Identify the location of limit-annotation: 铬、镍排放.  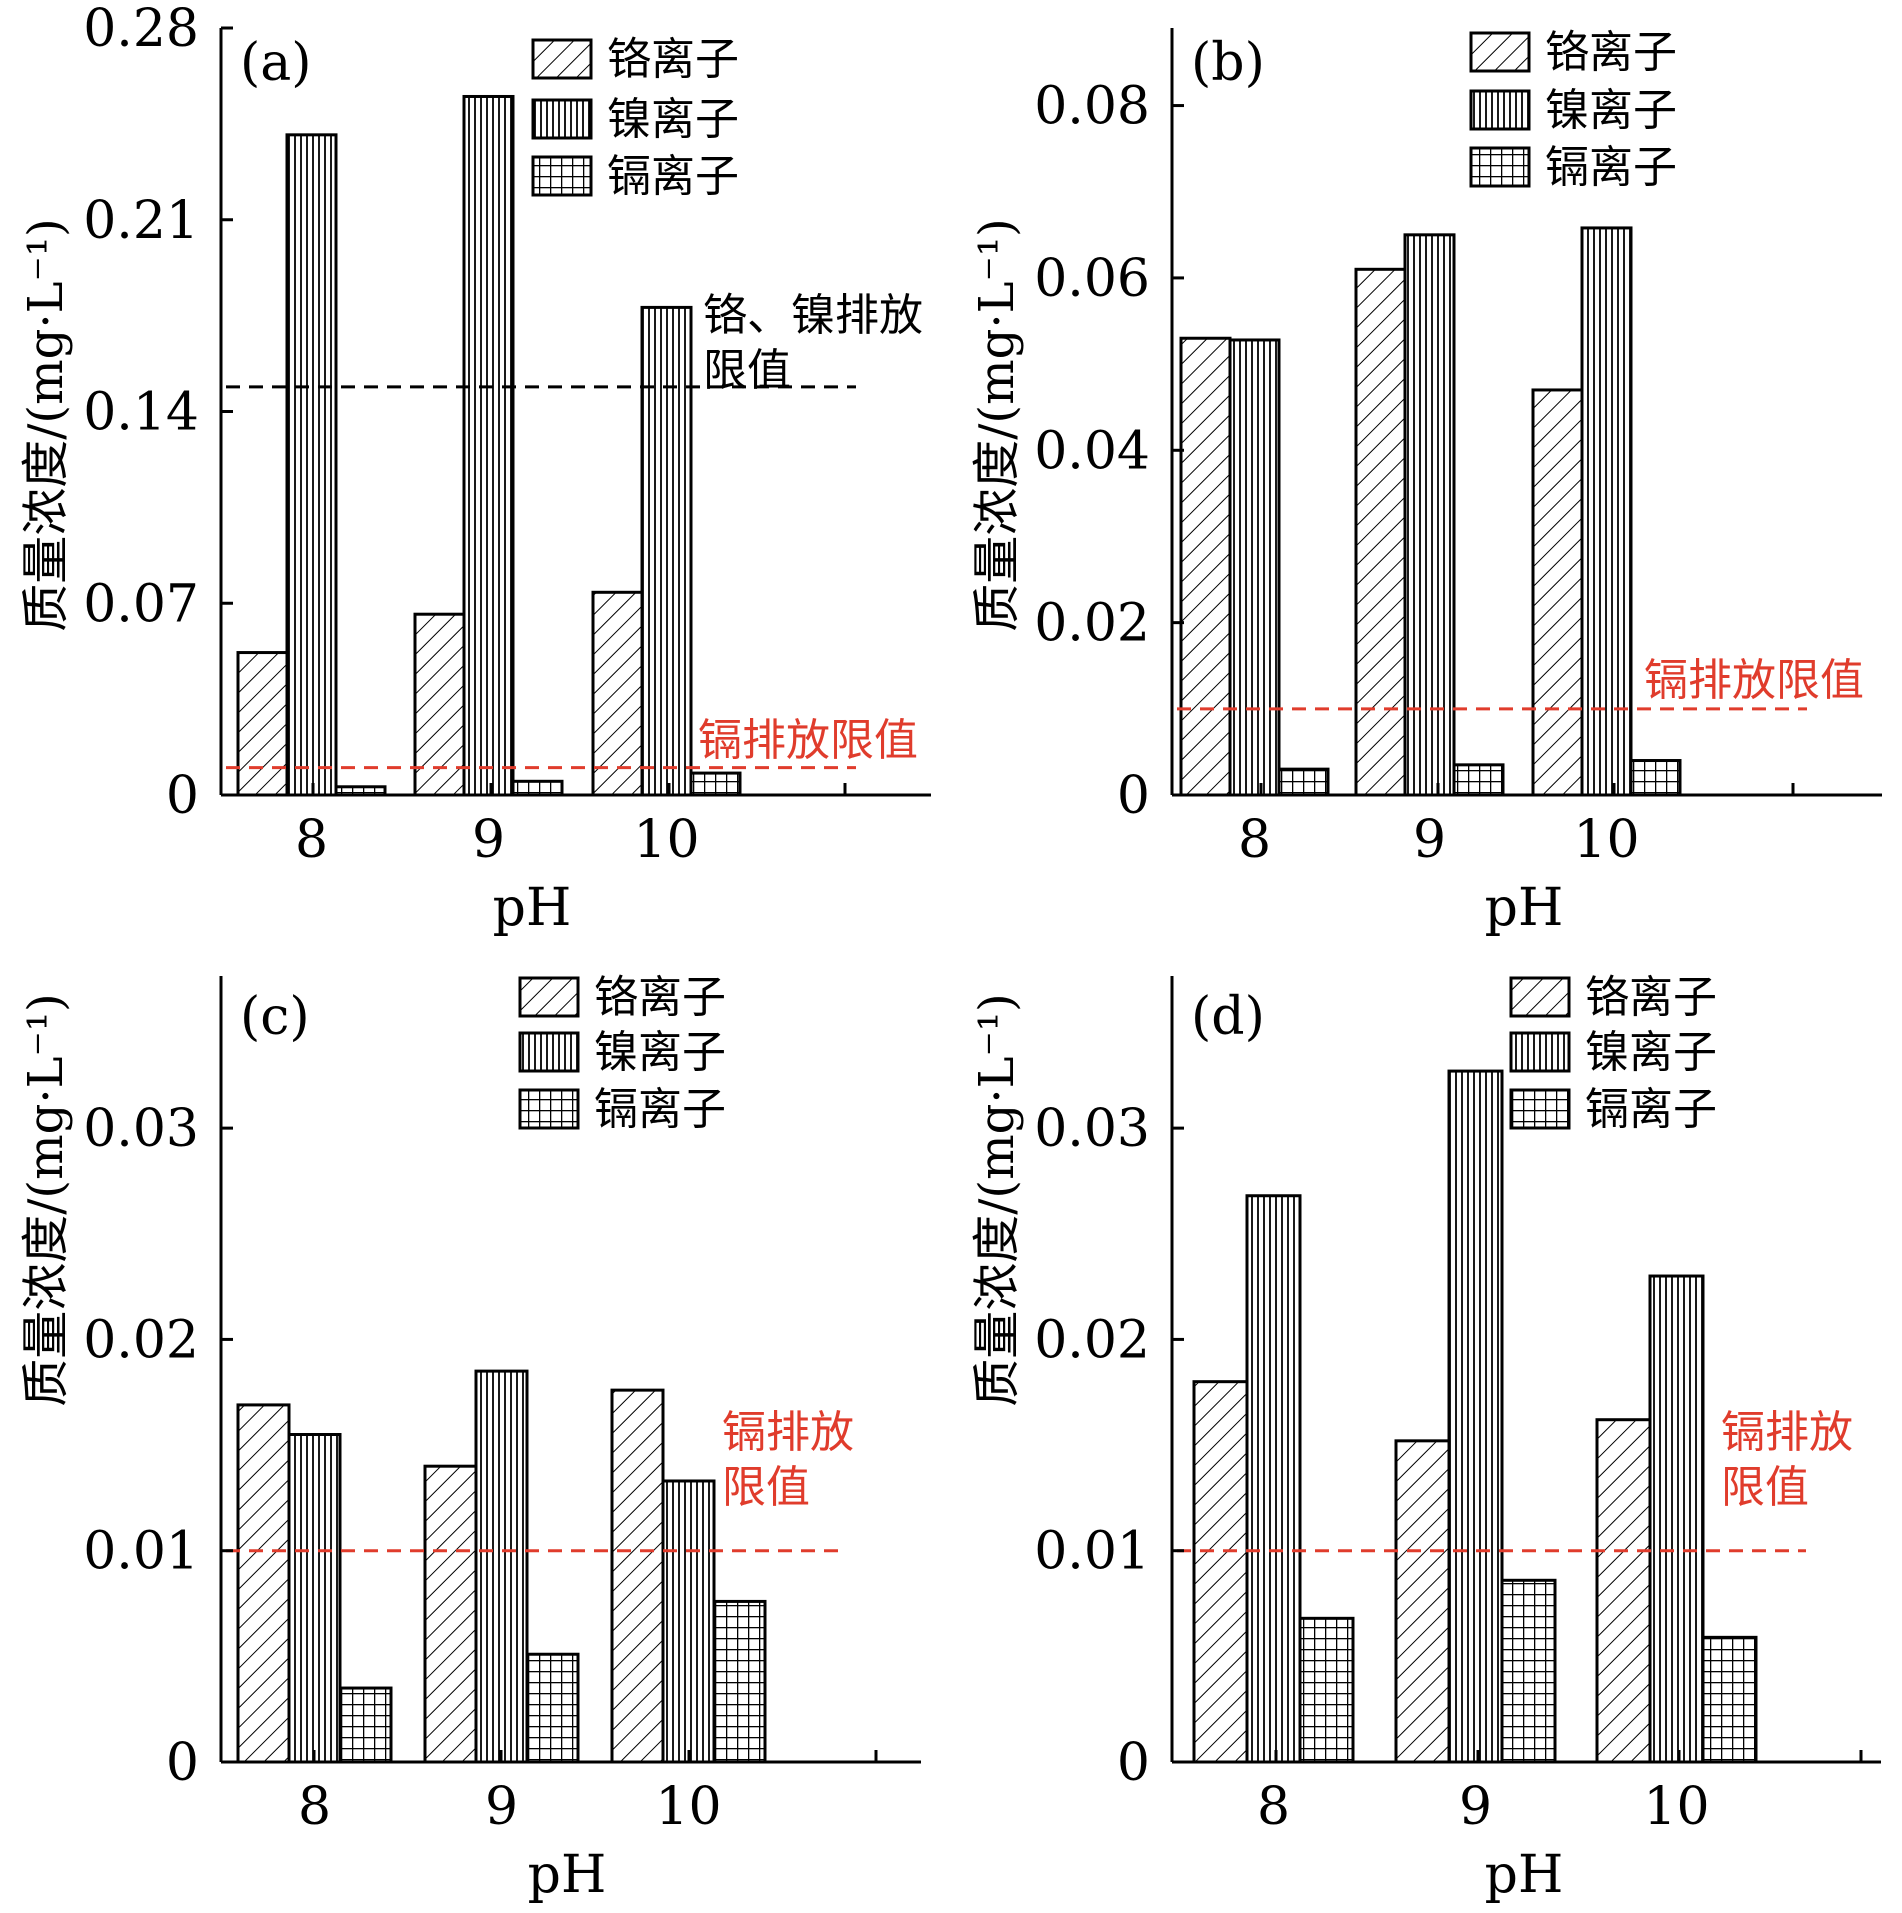
(813, 315).